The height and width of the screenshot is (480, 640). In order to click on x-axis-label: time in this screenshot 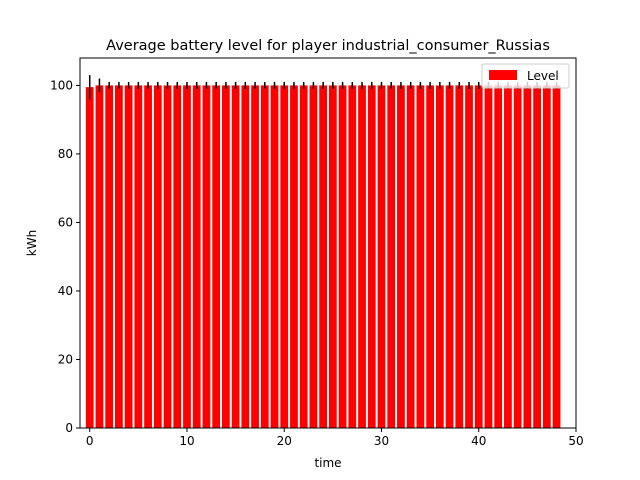, I will do `click(327, 463)`.